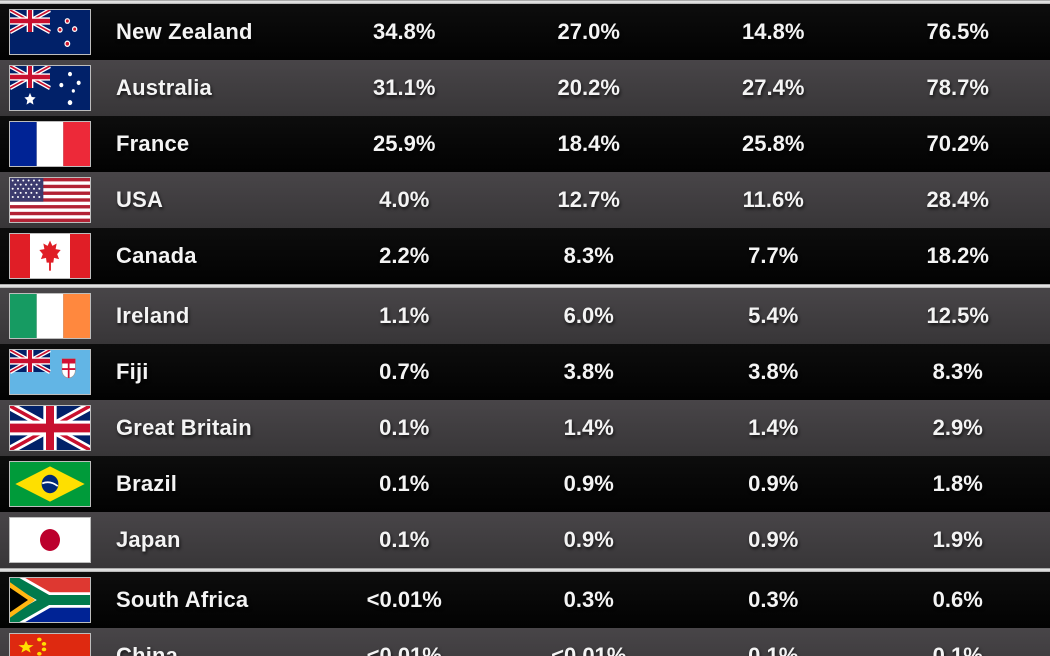 The height and width of the screenshot is (656, 1050). Describe the element at coordinates (50, 372) in the screenshot. I see `flag-fiji-icon` at that location.